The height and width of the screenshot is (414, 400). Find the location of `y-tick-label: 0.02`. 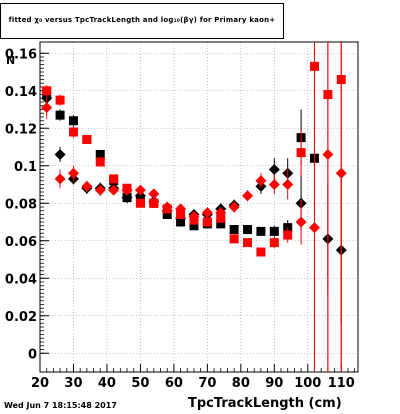

y-tick-label: 0.02 is located at coordinates (21, 317).